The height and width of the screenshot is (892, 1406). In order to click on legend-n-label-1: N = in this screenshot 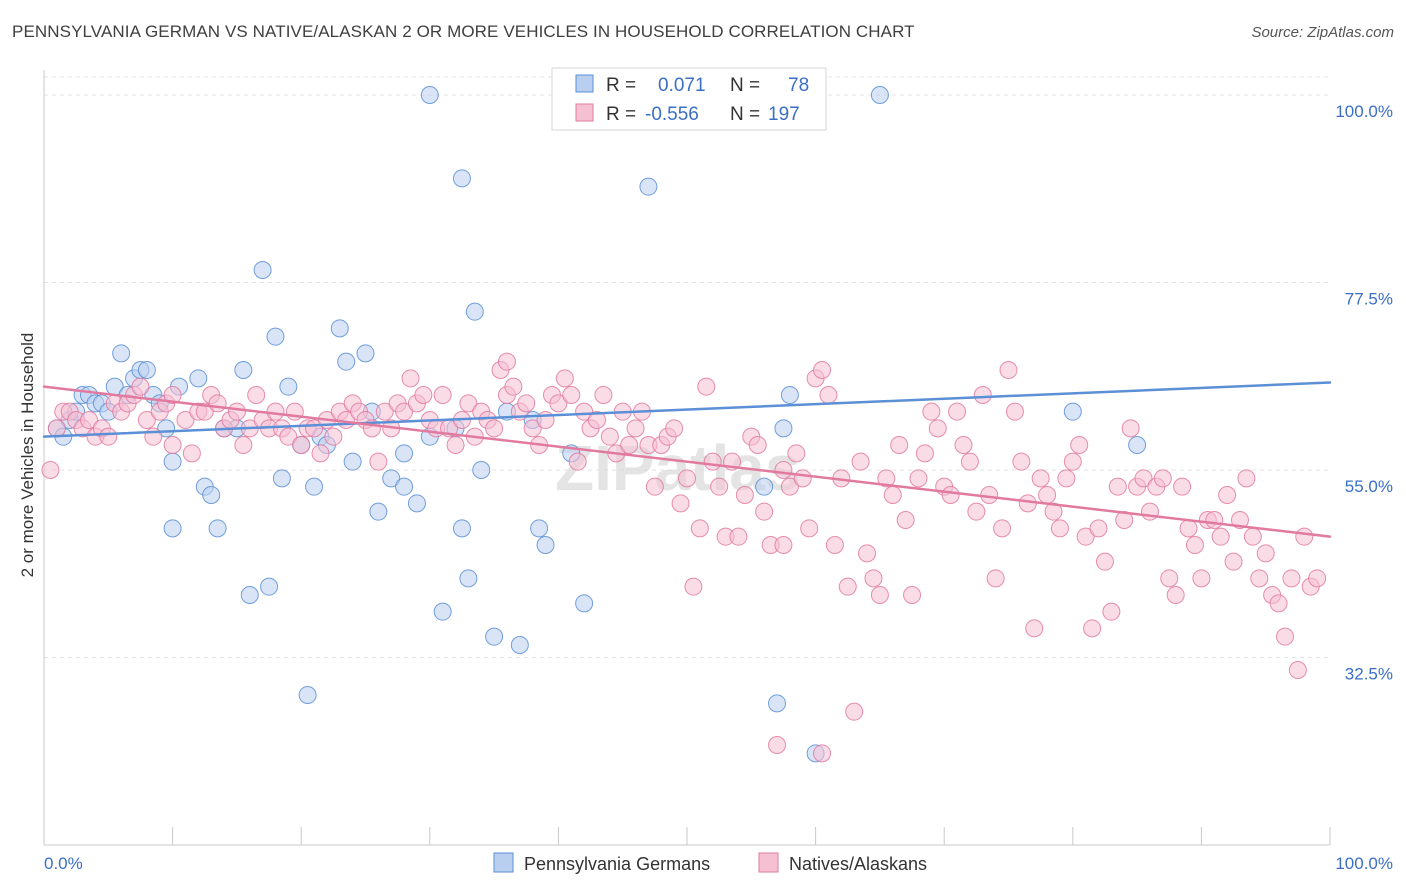, I will do `click(745, 85)`.